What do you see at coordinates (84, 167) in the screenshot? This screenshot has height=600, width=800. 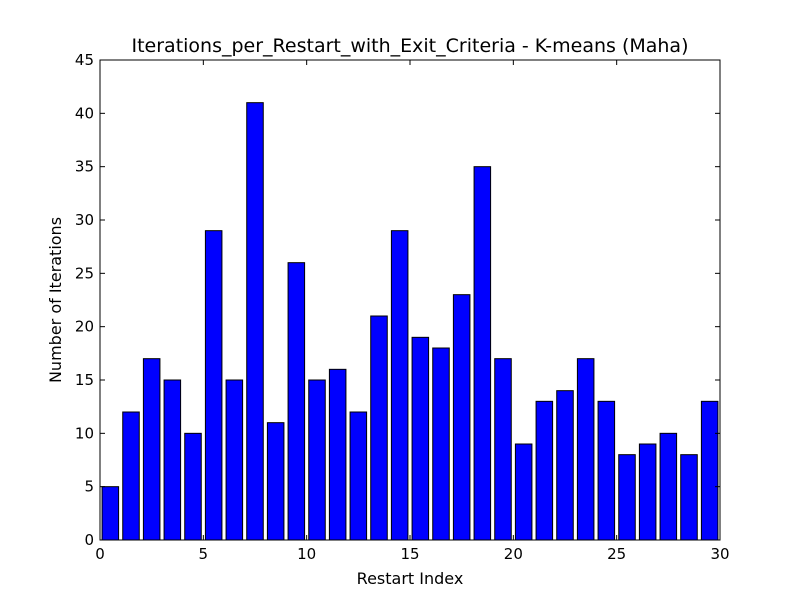 I see `y-tick-label: 35` at bounding box center [84, 167].